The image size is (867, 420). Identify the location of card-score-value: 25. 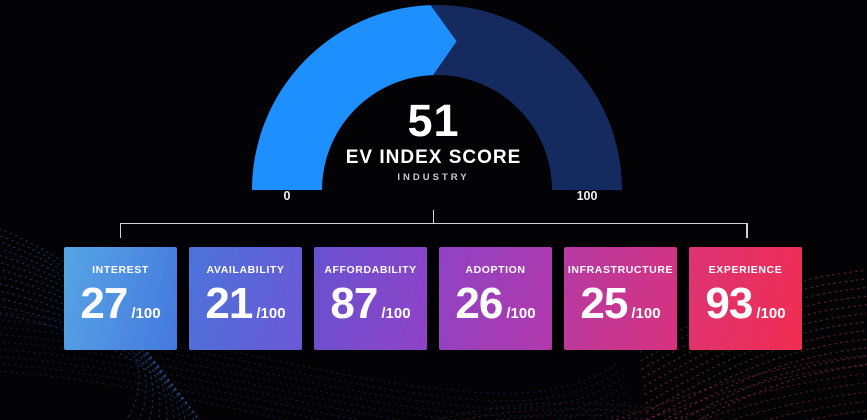
(604, 303).